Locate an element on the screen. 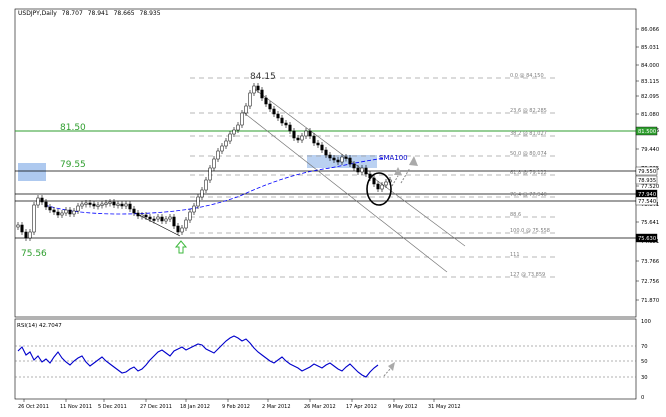  date-label: 31 May 2012 is located at coordinates (444, 407).